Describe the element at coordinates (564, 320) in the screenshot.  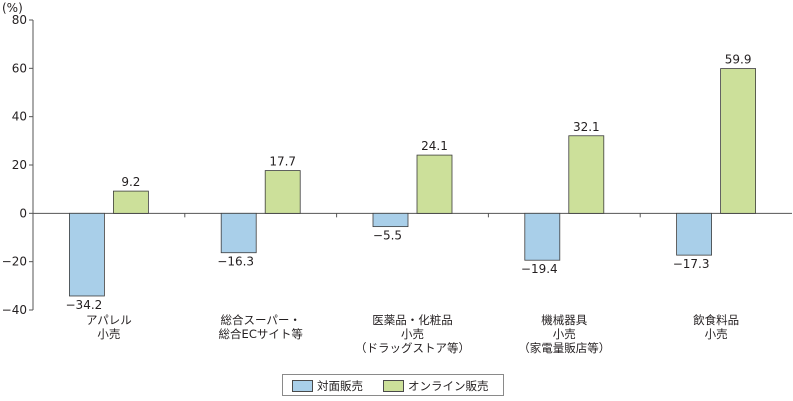
I see `x-category-label: 機械器具` at that location.